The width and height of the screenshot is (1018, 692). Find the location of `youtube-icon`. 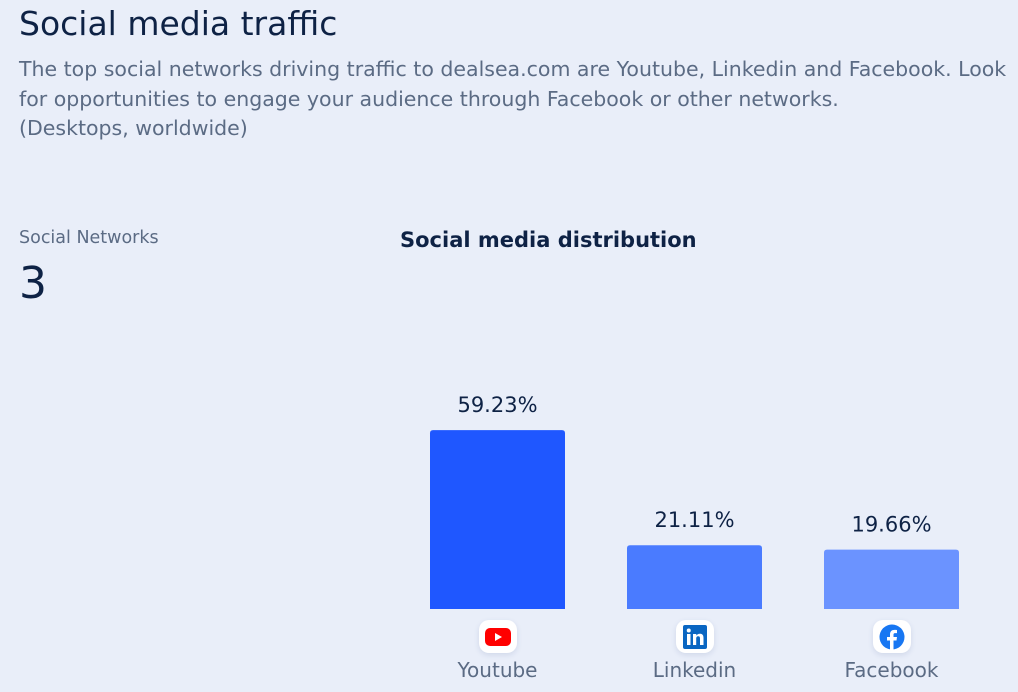

youtube-icon is located at coordinates (497, 636).